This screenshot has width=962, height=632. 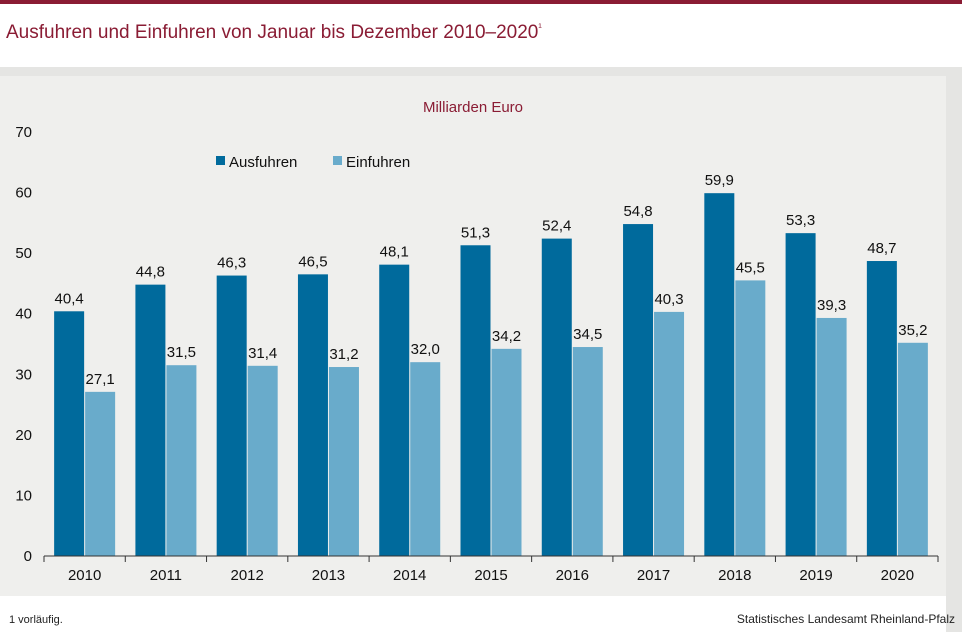 I want to click on title-footnote-marker: ¹, so click(x=540, y=28).